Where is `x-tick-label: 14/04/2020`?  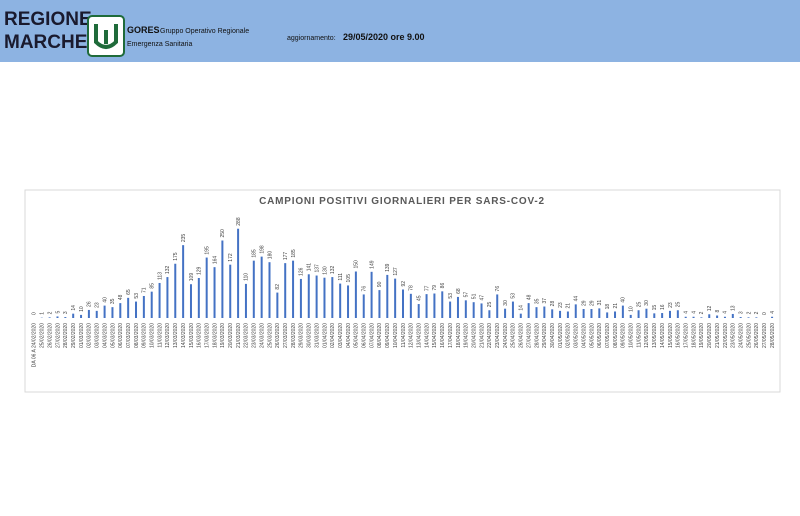
x-tick-label: 14/04/2020 is located at coordinates (427, 335).